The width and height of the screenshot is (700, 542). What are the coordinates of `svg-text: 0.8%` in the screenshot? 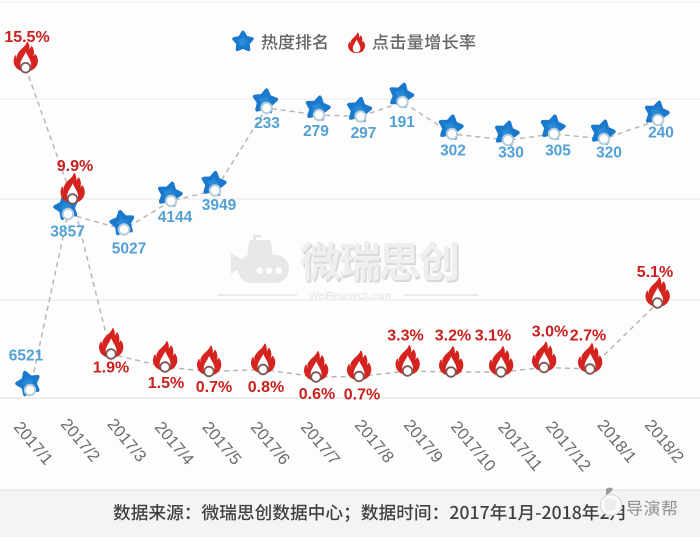 It's located at (266, 387).